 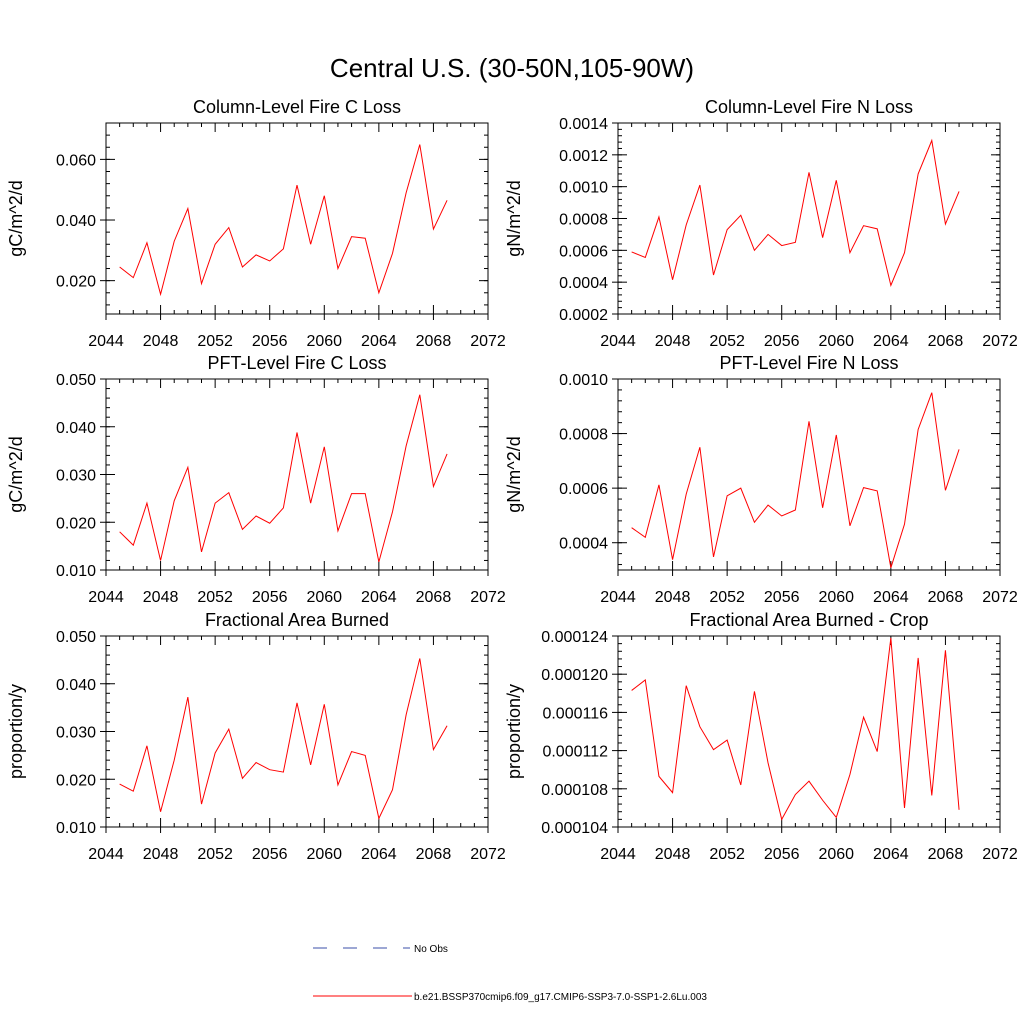 What do you see at coordinates (808, 363) in the screenshot?
I see `panel-title: PFT-Level Fire N Loss` at bounding box center [808, 363].